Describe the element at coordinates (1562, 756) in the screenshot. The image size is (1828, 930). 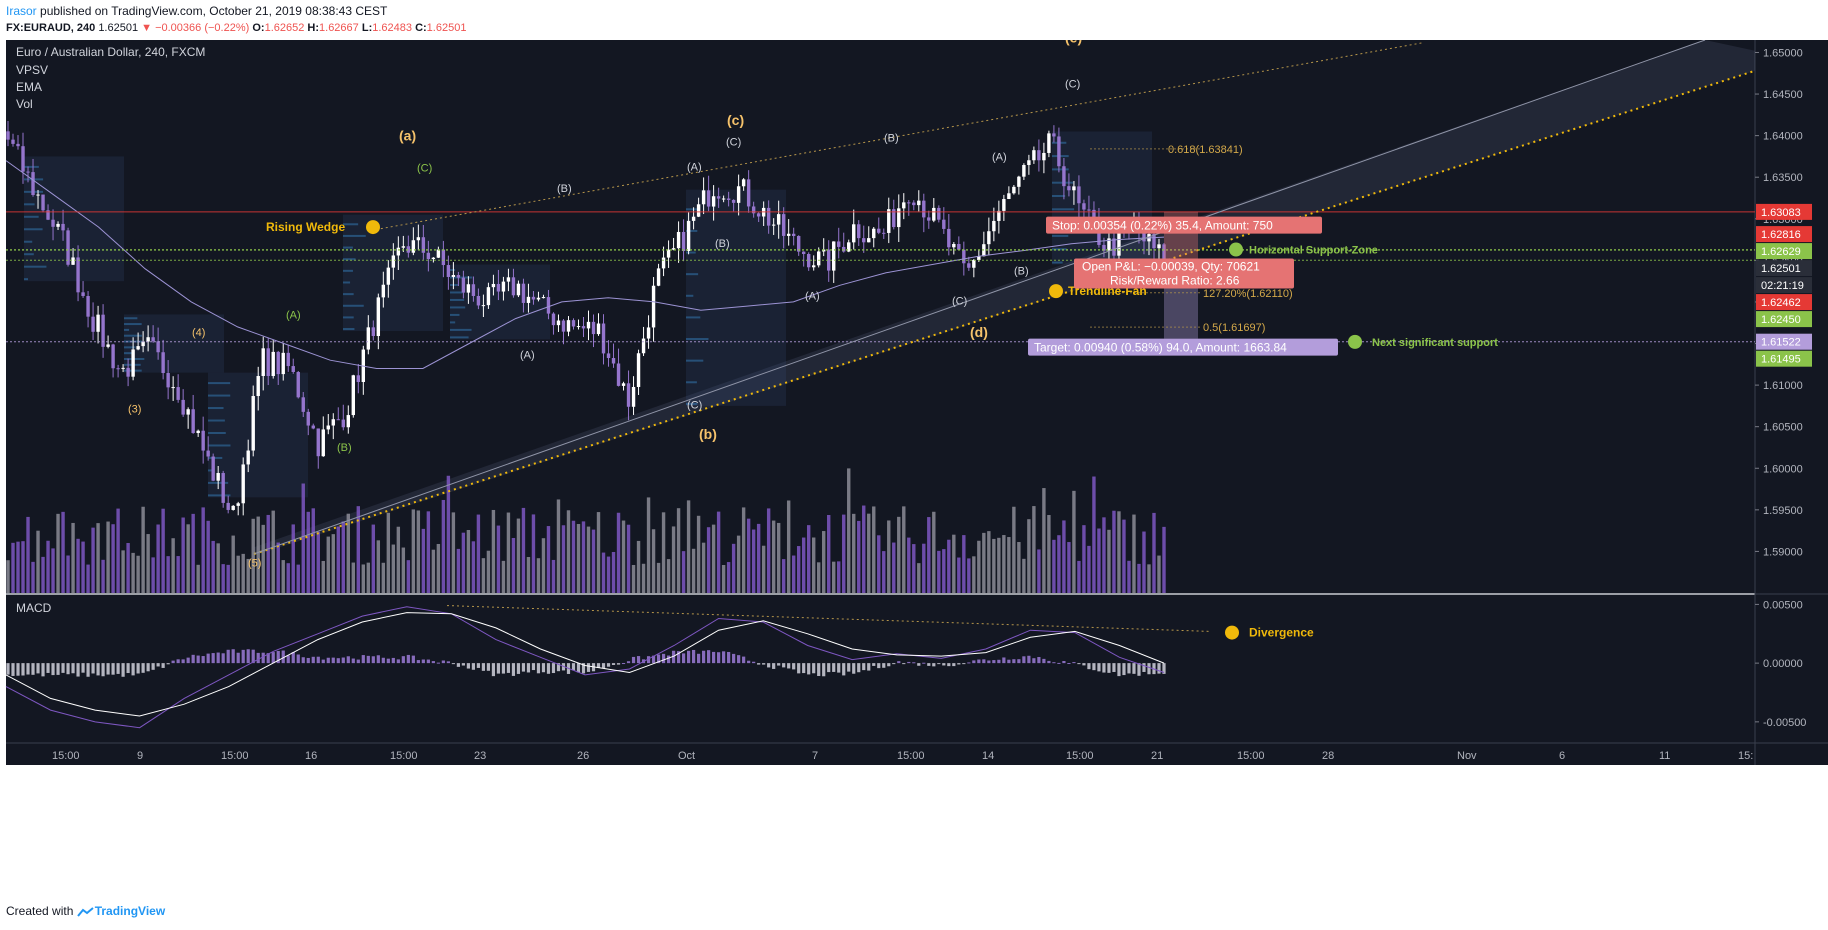
I see `x-tick-label: 6` at that location.